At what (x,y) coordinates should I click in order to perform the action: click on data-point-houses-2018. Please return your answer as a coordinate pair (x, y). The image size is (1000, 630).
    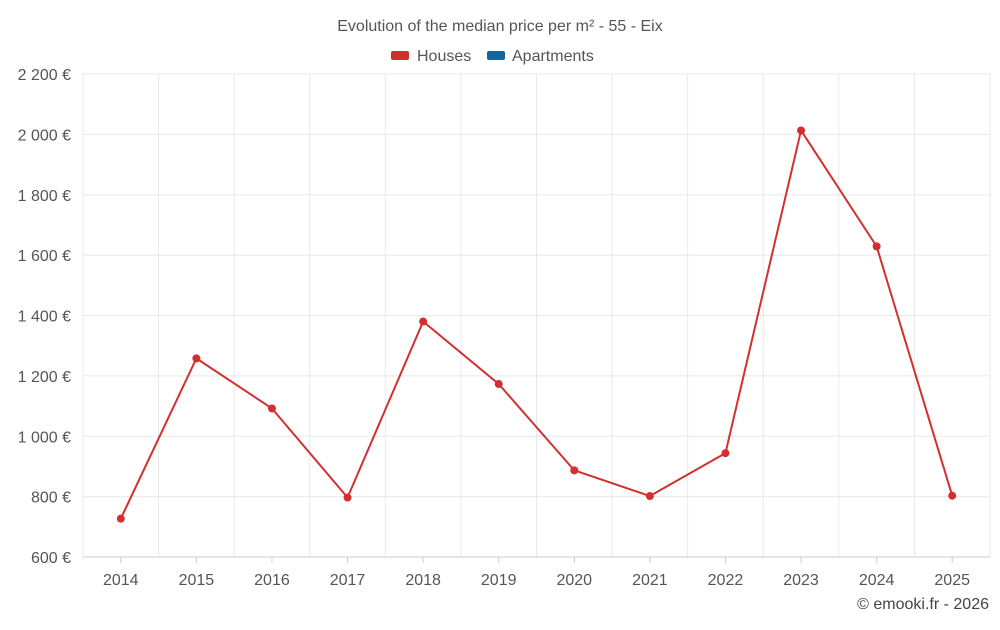
    Looking at the image, I should click on (423, 321).